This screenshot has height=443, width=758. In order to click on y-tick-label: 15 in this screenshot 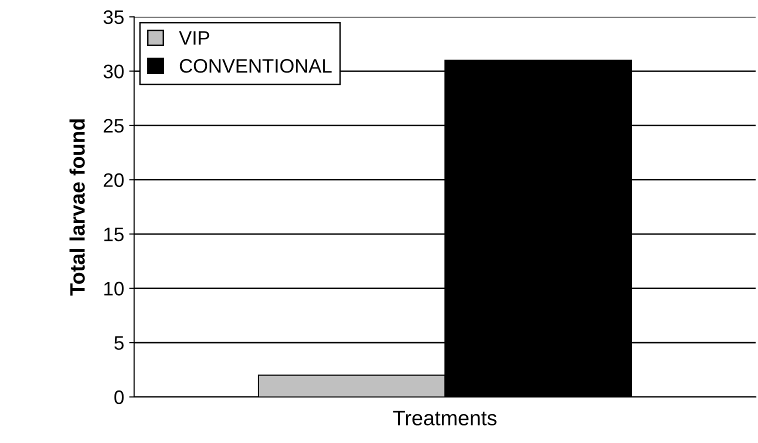, I will do `click(114, 235)`.